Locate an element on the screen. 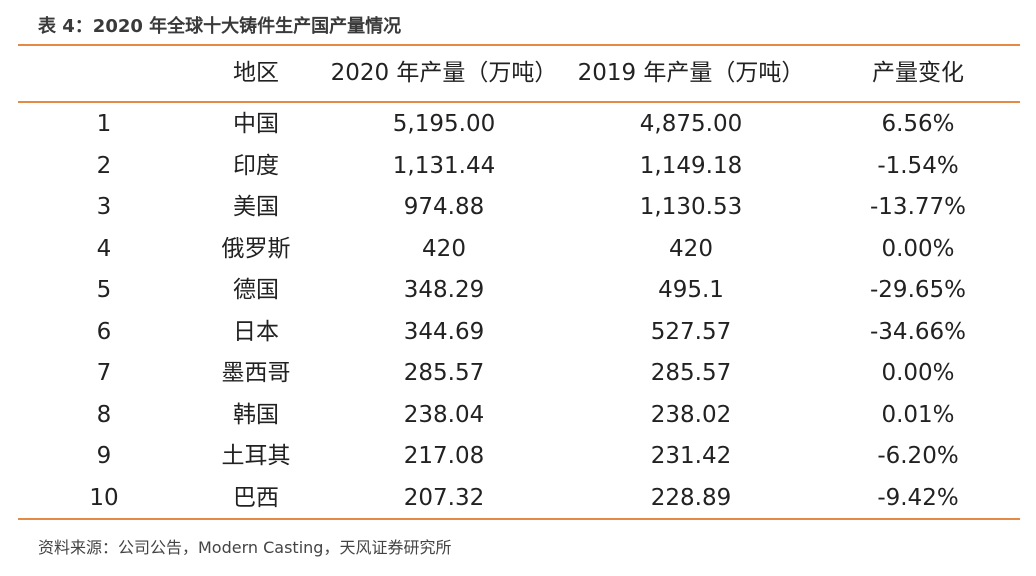 The image size is (1036, 576). cell-output-change: -34.66% is located at coordinates (918, 332).